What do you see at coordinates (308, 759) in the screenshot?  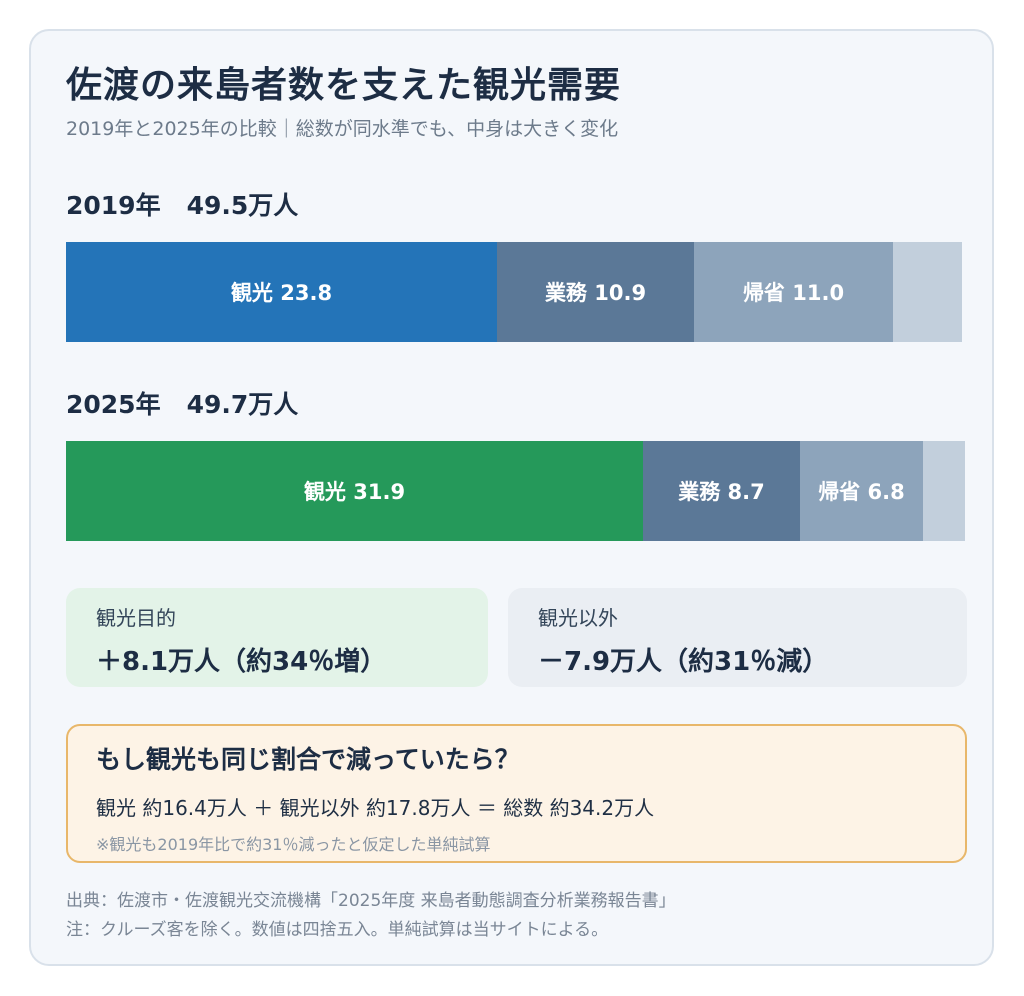 I see `what-if-heading: もし観光も同じ割合で減っていたら？` at bounding box center [308, 759].